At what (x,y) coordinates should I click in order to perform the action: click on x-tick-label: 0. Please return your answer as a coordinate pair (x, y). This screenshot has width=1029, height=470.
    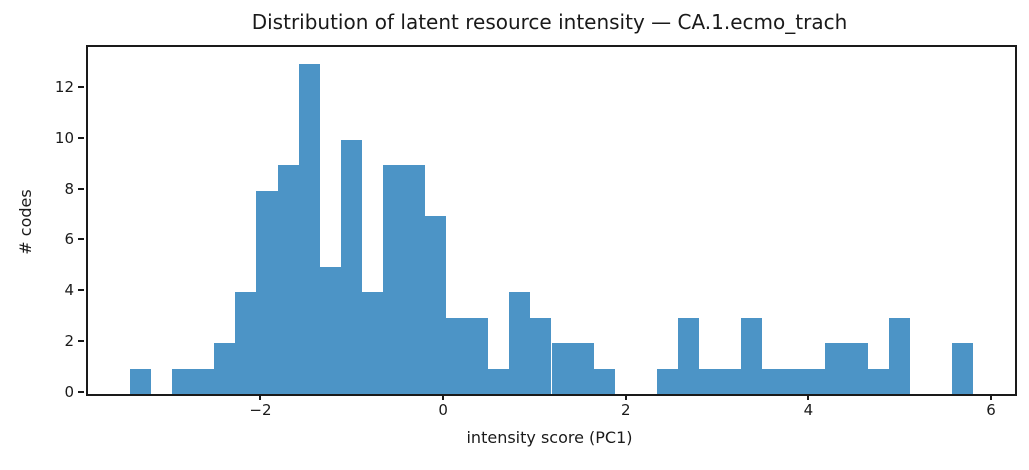
    Looking at the image, I should click on (443, 410).